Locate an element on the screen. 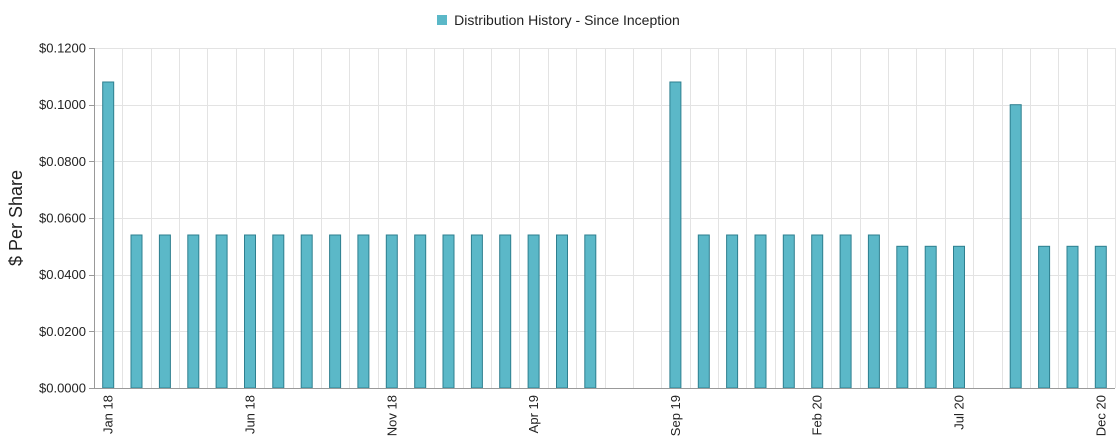 The height and width of the screenshot is (446, 1117). y-tick-label: $0.0400 is located at coordinates (62, 274).